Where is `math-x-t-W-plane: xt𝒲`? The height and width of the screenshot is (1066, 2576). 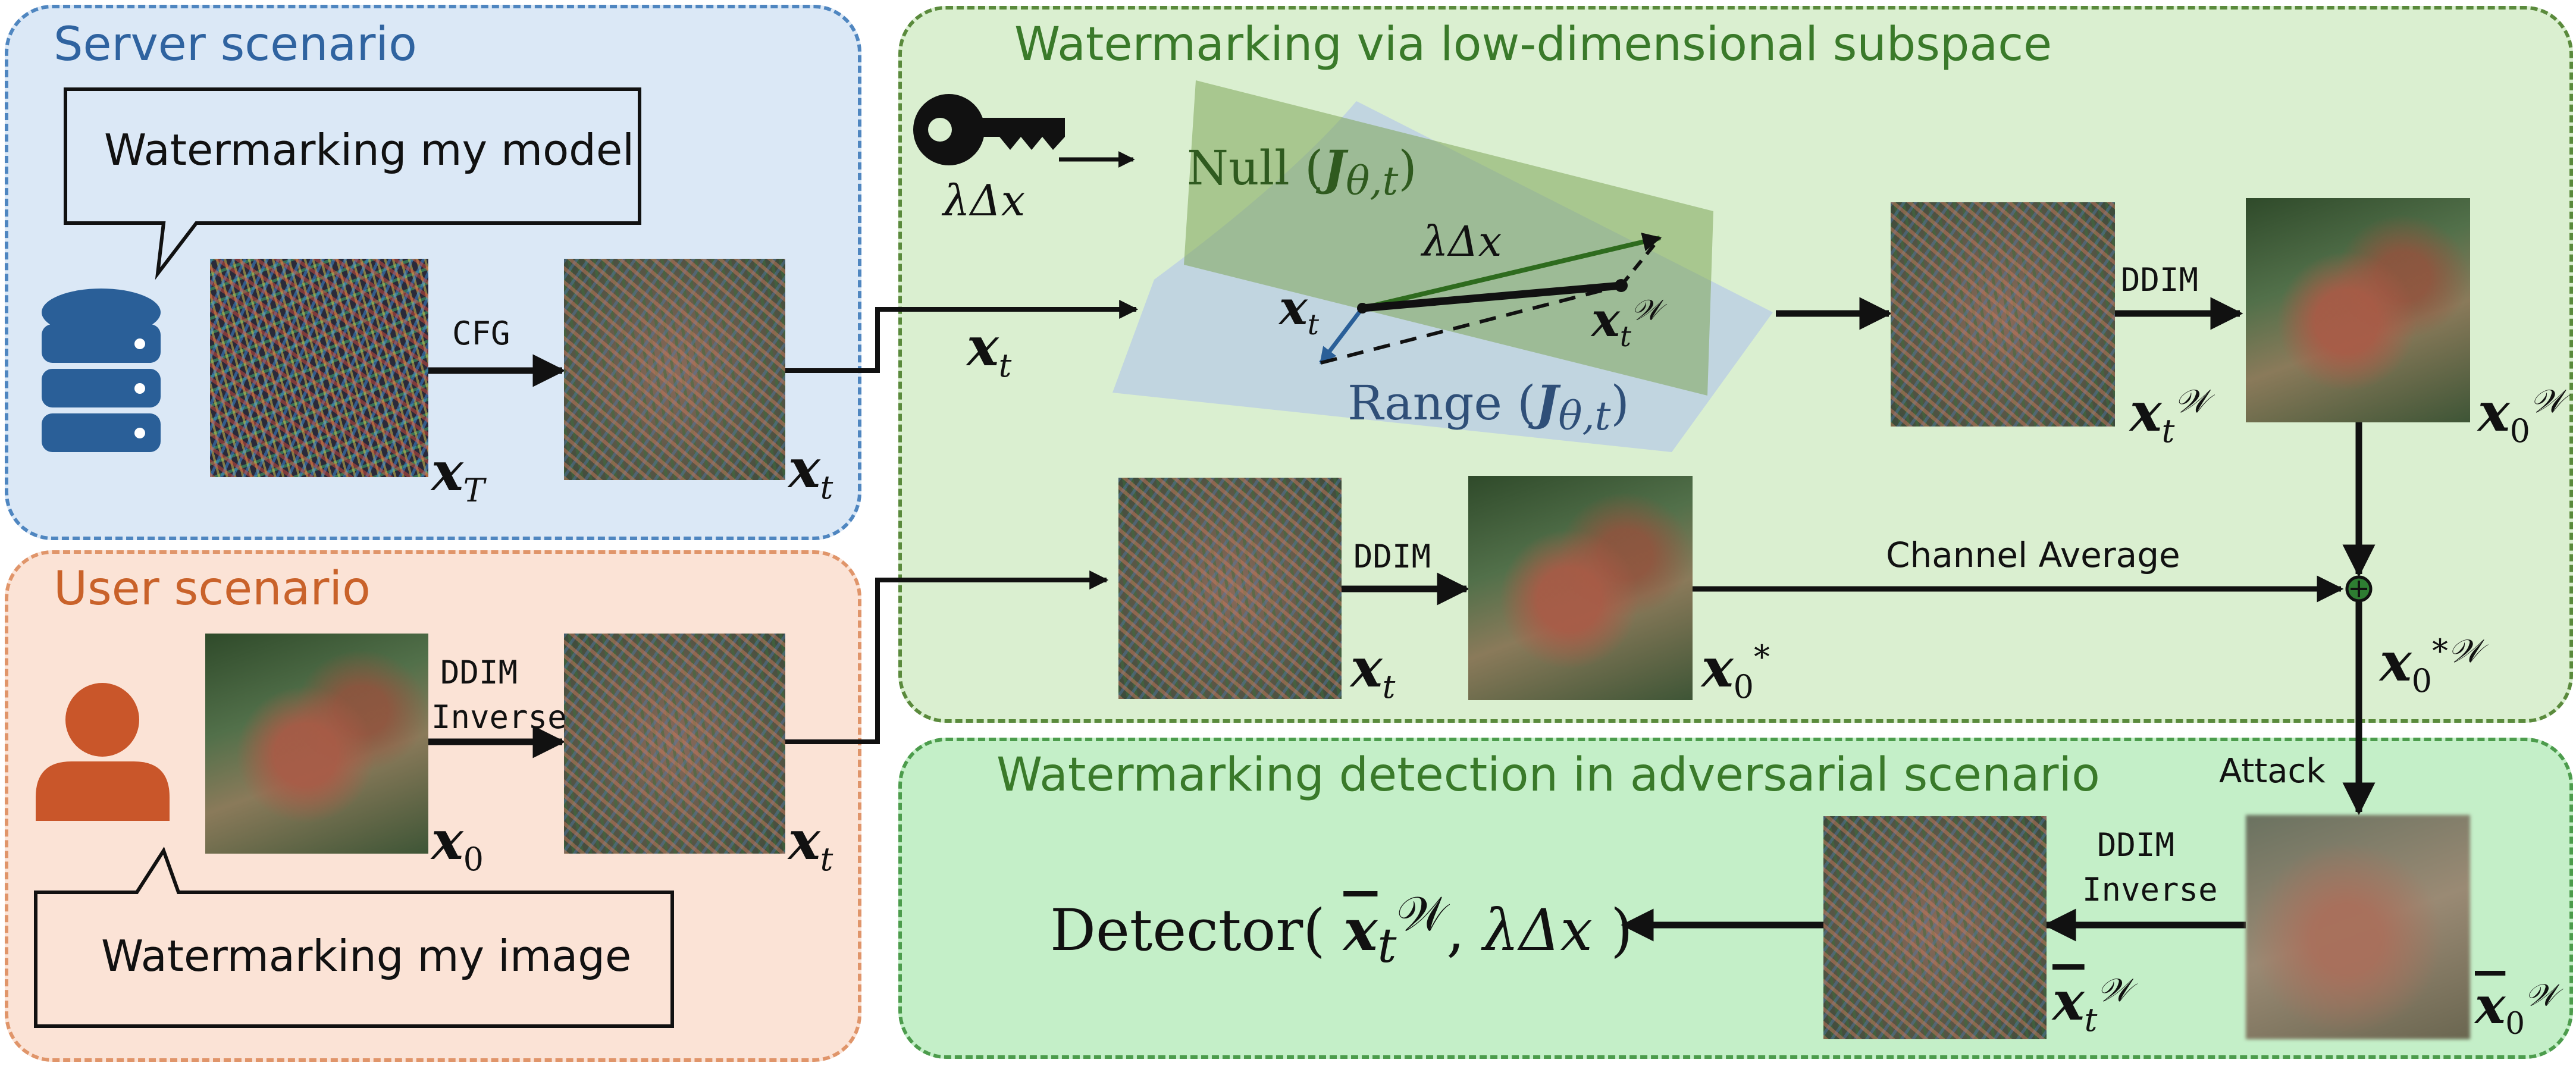 math-x-t-W-plane: xt𝒲 is located at coordinates (1626, 322).